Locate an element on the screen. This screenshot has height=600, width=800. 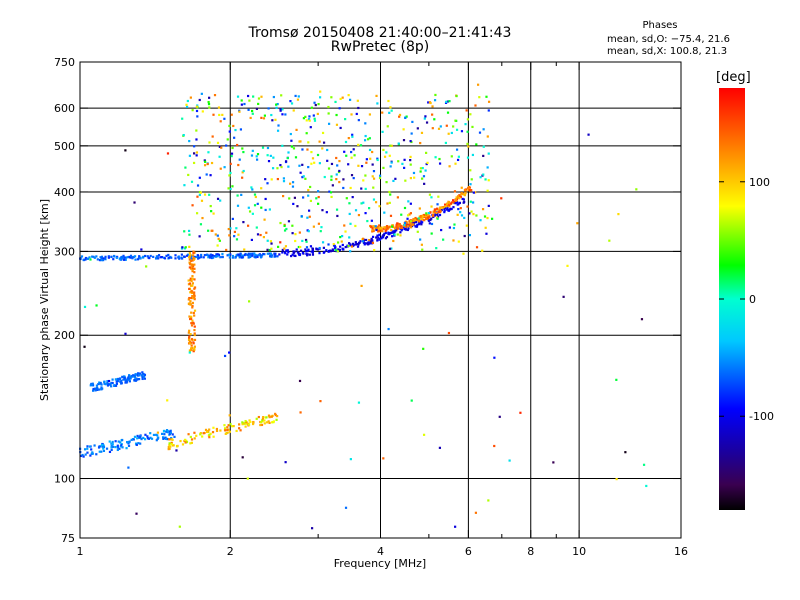
x-tick-label: 16 is located at coordinates (681, 551).